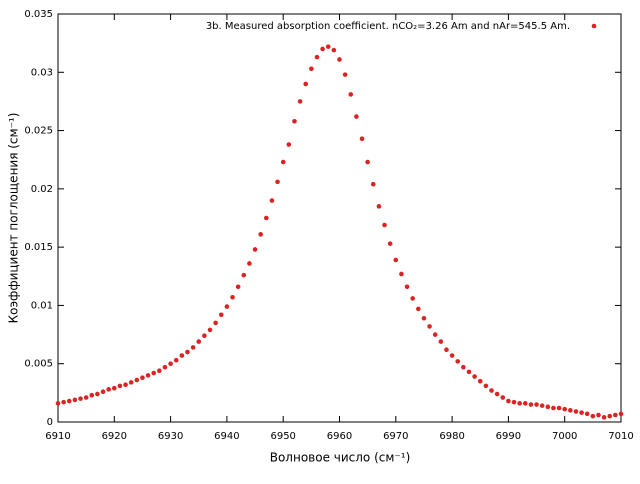 This screenshot has width=640, height=484. What do you see at coordinates (42, 305) in the screenshot?
I see `y-tick-label: 0.01` at bounding box center [42, 305].